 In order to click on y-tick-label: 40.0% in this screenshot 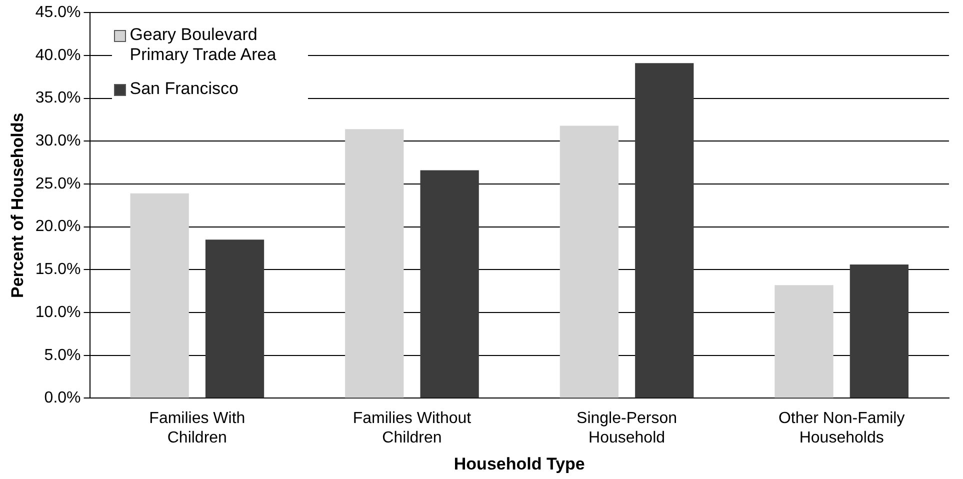, I will do `click(58, 55)`.